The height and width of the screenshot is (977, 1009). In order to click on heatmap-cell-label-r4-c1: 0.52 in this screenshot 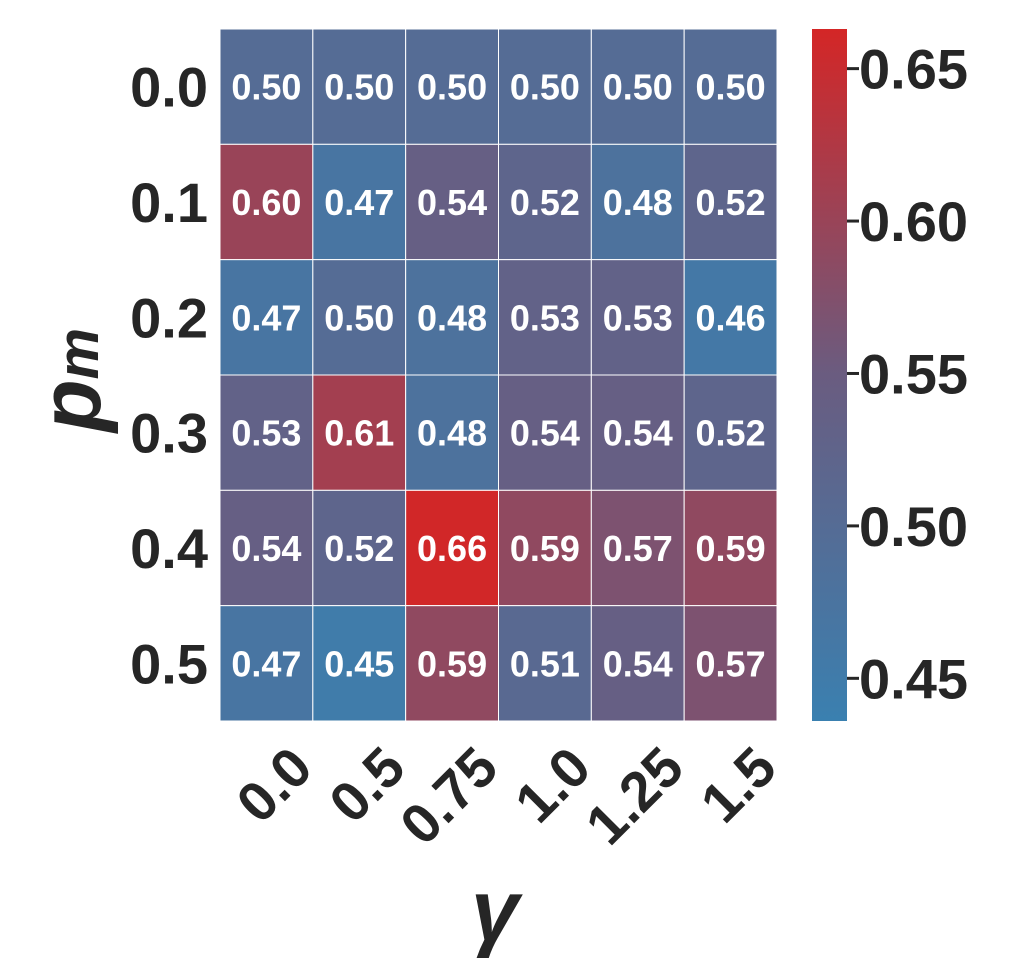, I will do `click(359, 548)`.